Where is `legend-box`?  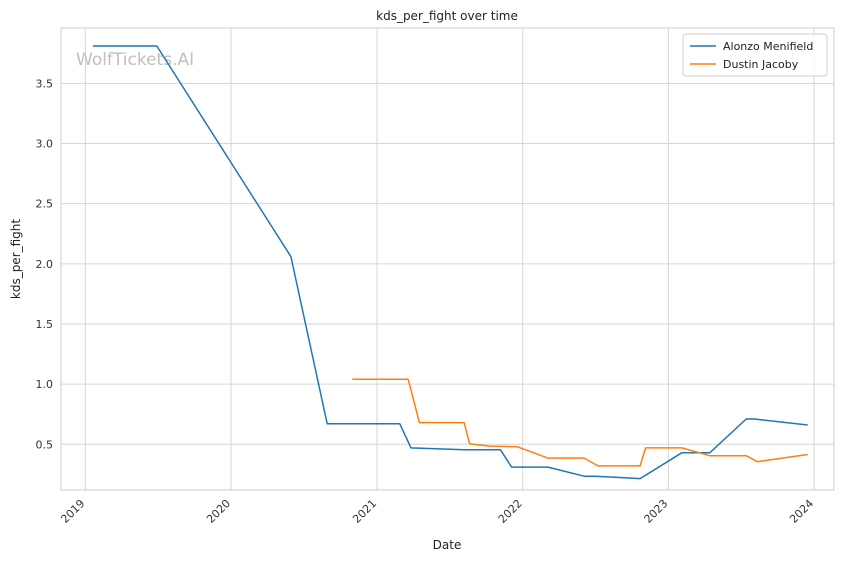
legend-box is located at coordinates (755, 55).